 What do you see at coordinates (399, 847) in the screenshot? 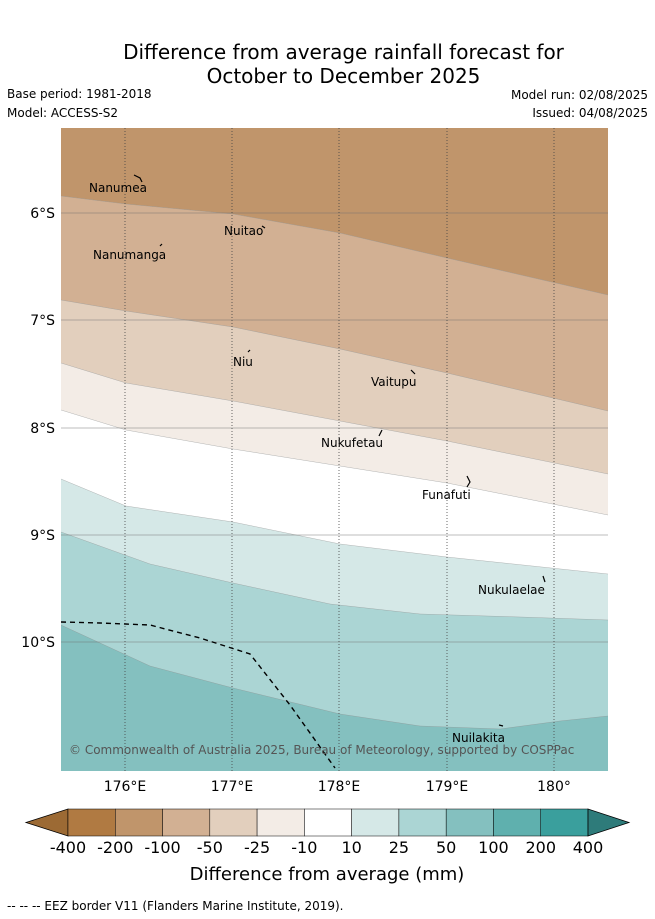
I see `colorbar-tick-label: 25` at bounding box center [399, 847].